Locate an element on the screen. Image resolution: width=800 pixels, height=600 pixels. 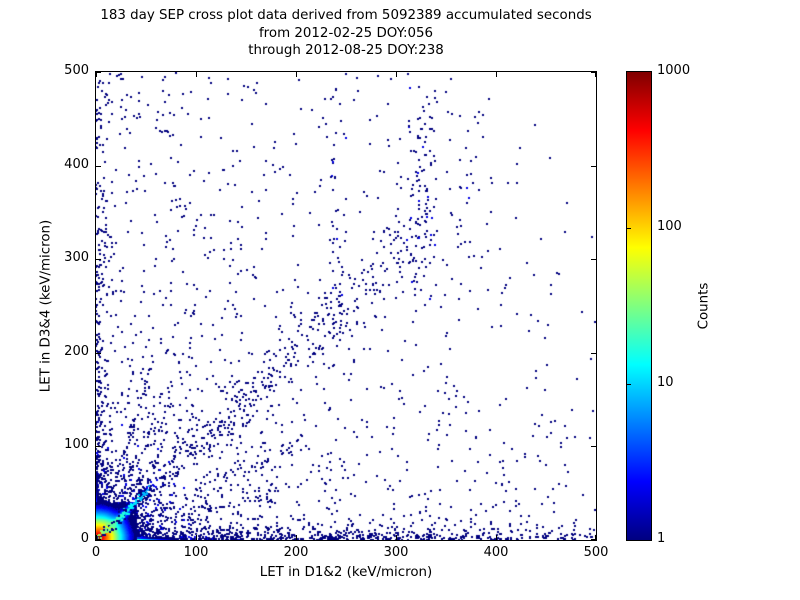
x-tick-label: 400 is located at coordinates (496, 552).